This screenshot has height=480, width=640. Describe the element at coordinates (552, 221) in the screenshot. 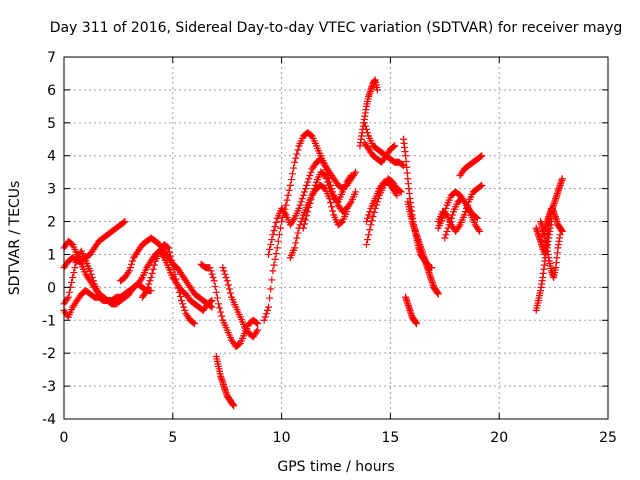

I see `series-track-ac` at that location.